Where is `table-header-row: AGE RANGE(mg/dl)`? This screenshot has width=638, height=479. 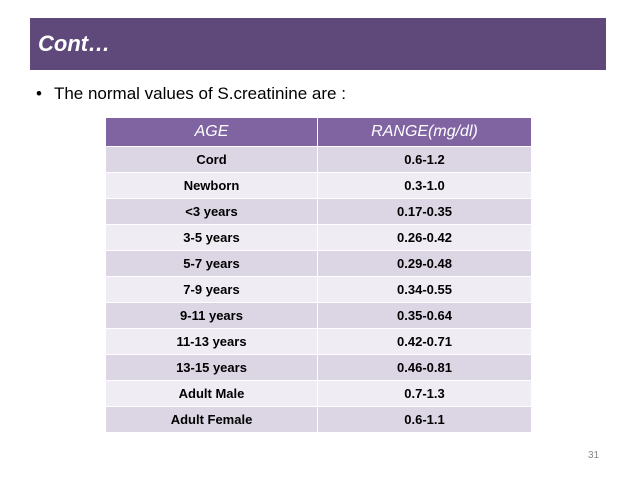
table-header-row: AGE RANGE(mg/dl) is located at coordinates (318, 132).